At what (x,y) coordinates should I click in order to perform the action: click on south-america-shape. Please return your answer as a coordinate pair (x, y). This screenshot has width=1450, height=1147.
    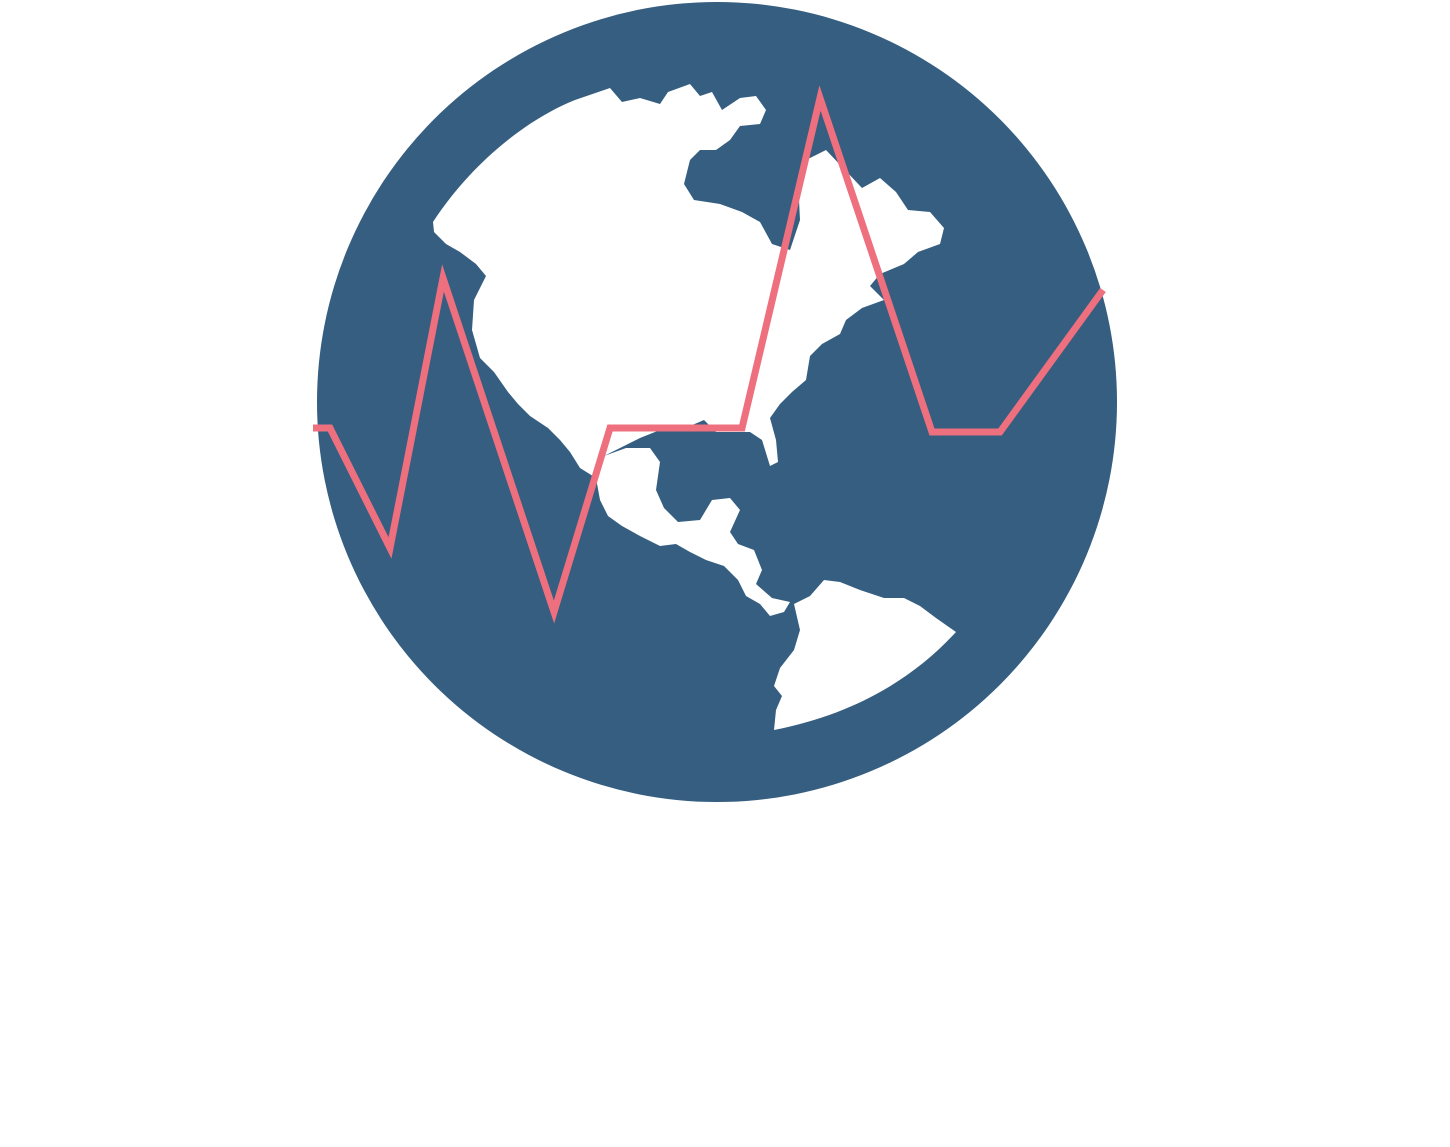
    Looking at the image, I should click on (865, 655).